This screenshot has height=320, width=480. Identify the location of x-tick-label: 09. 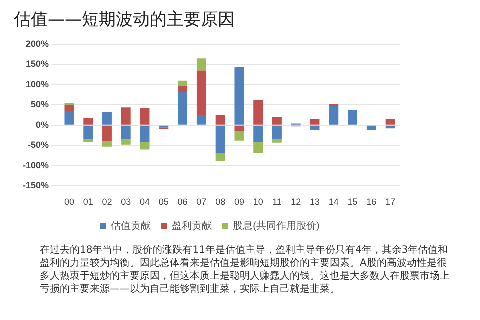
(239, 202).